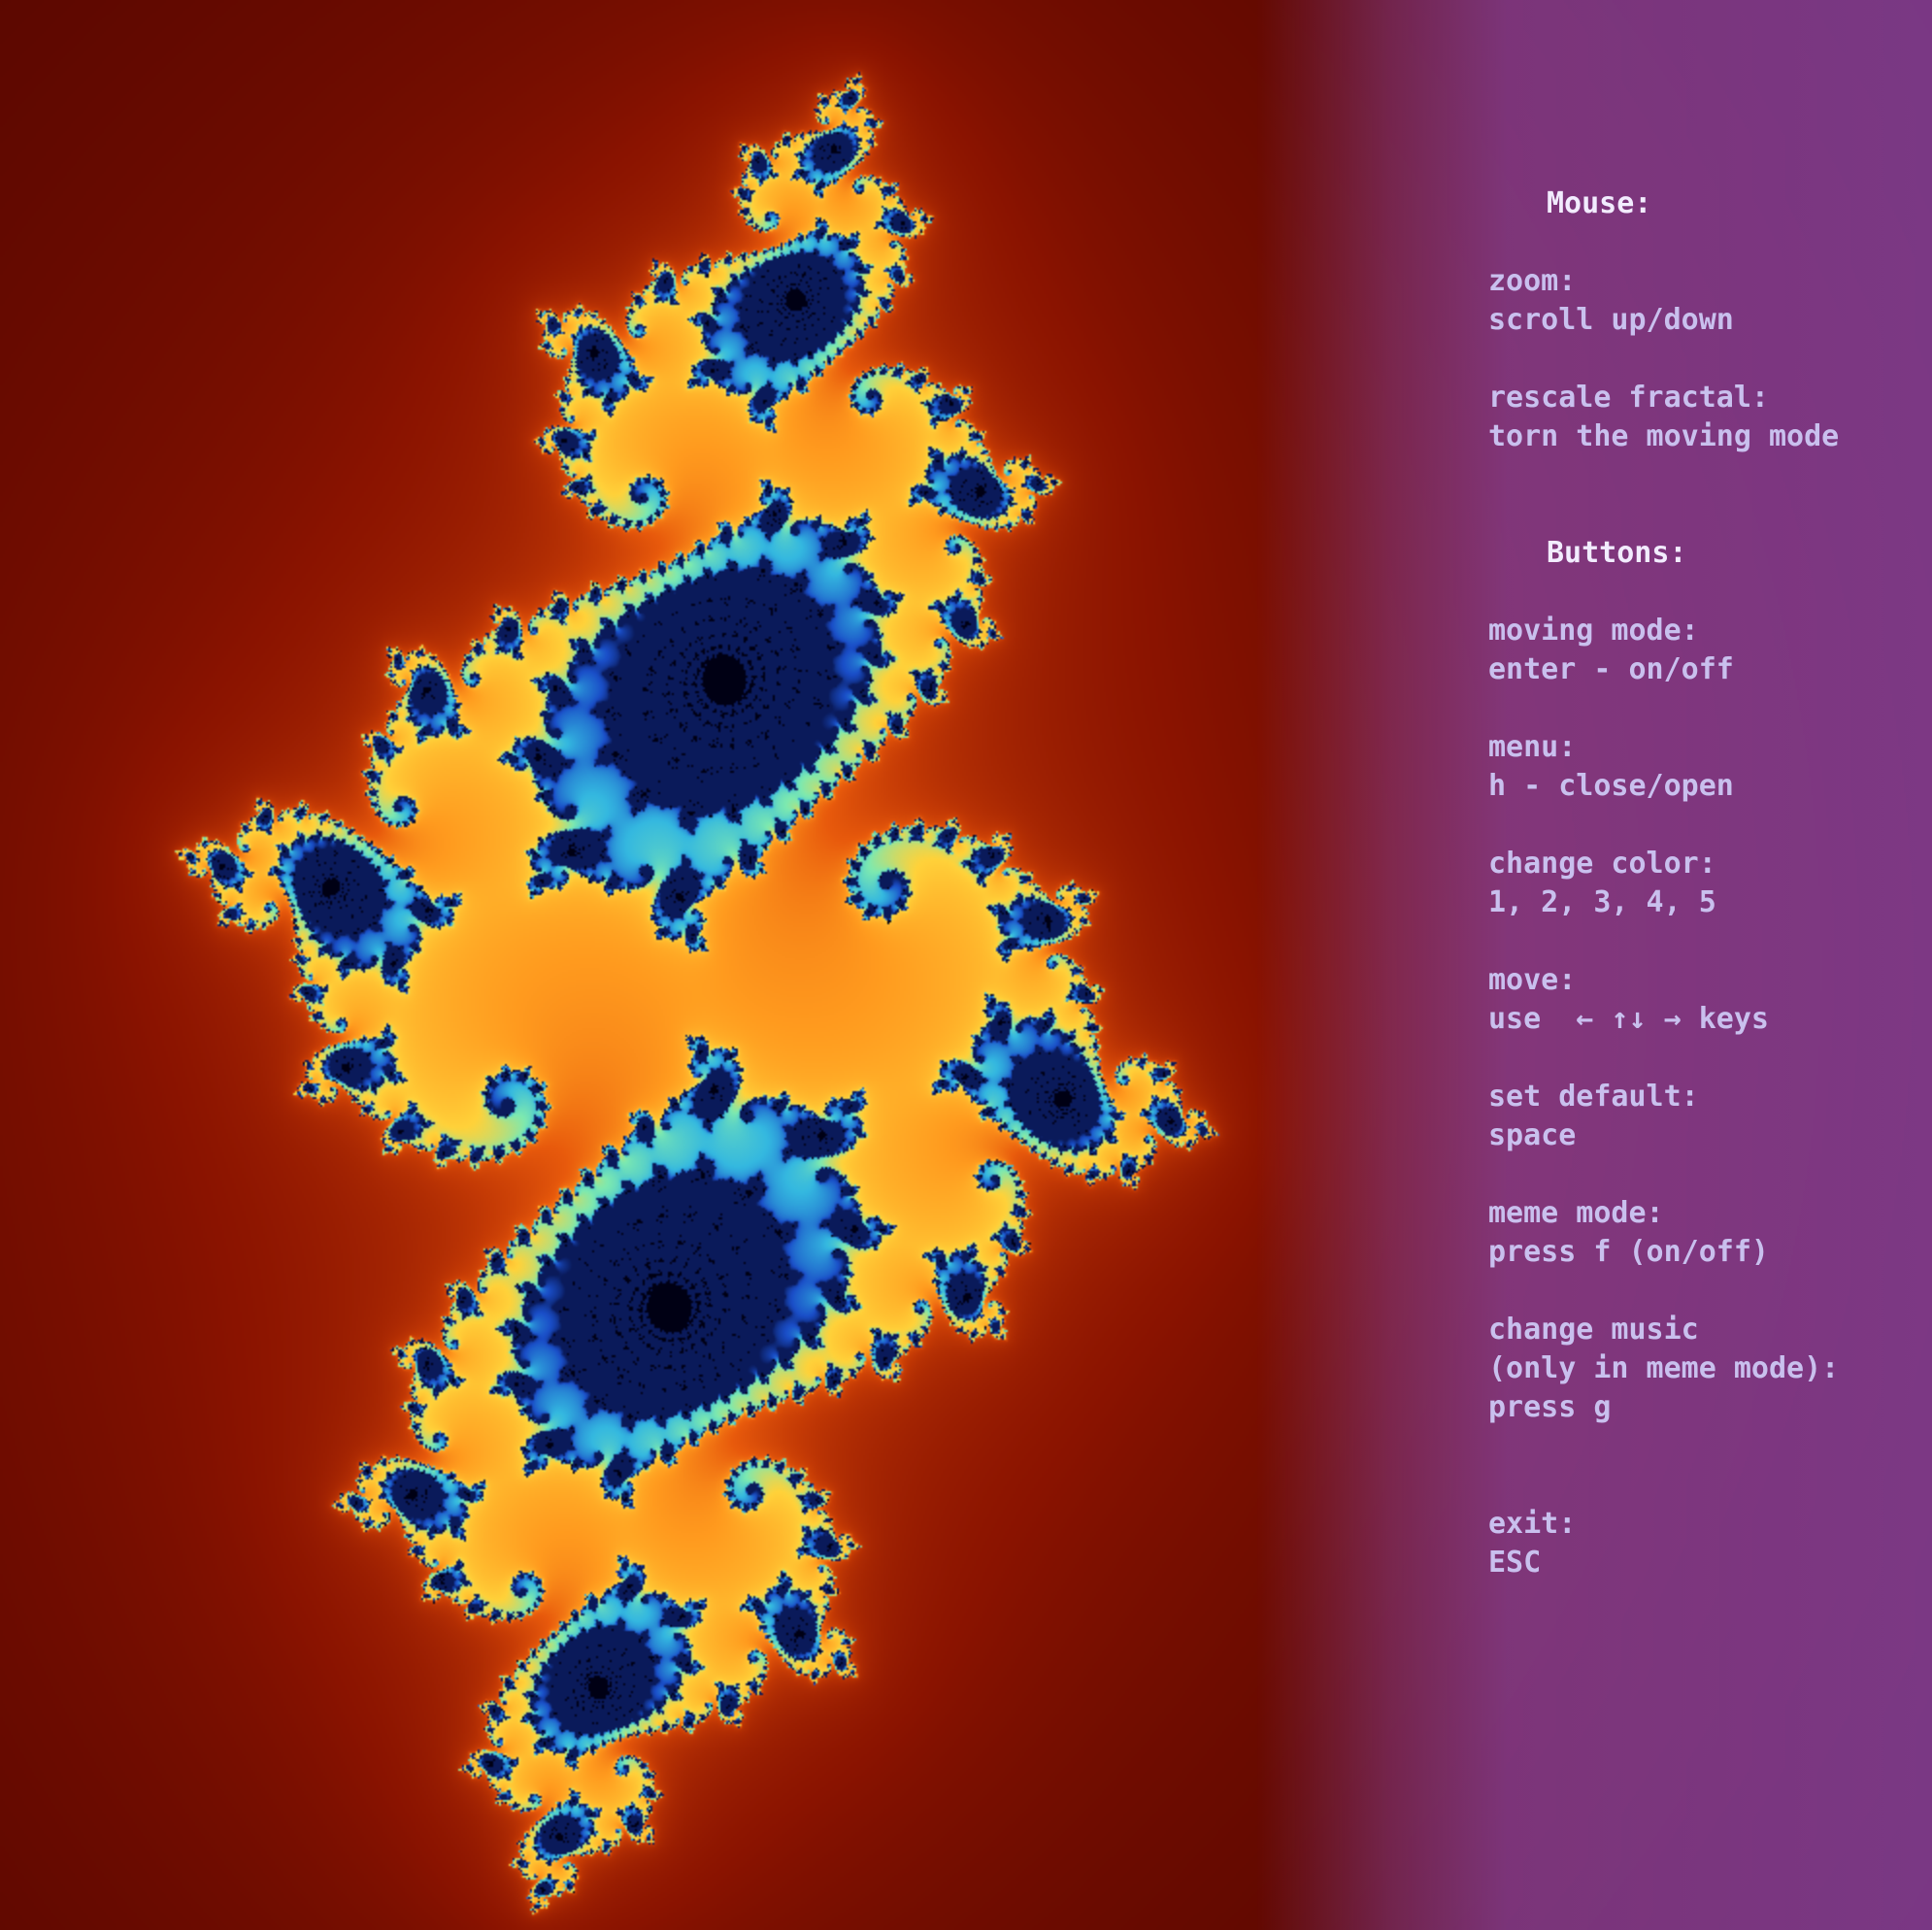 This screenshot has width=1932, height=1930. What do you see at coordinates (1593, 631) in the screenshot?
I see `help-entry-label: moving mode:` at bounding box center [1593, 631].